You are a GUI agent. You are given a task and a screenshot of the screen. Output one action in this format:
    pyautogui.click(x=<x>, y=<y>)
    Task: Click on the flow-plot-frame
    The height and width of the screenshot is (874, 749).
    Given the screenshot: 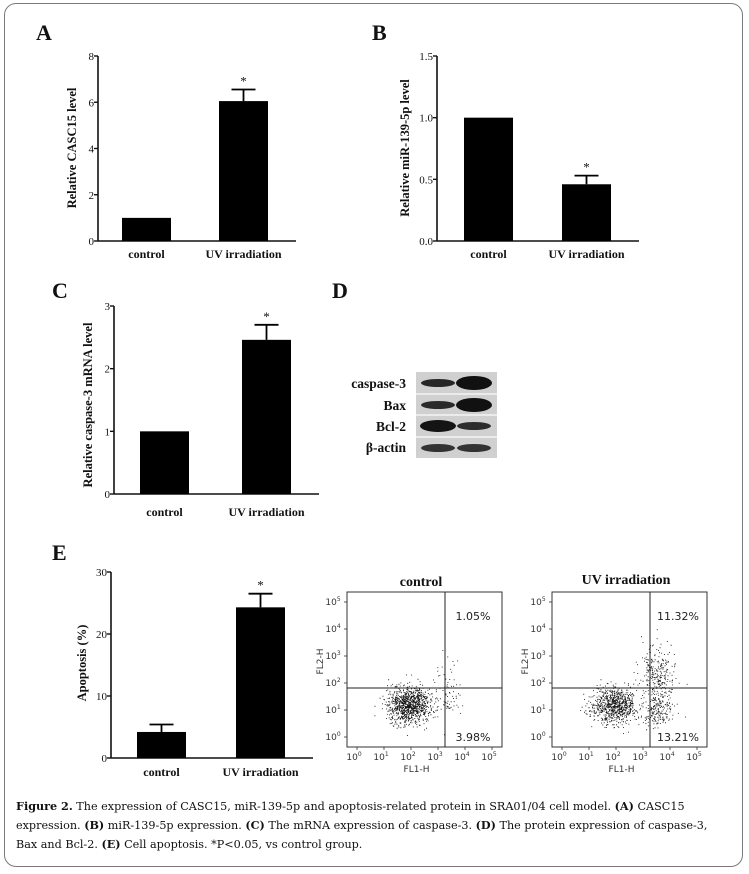 What is the action you would take?
    pyautogui.click(x=629, y=669)
    